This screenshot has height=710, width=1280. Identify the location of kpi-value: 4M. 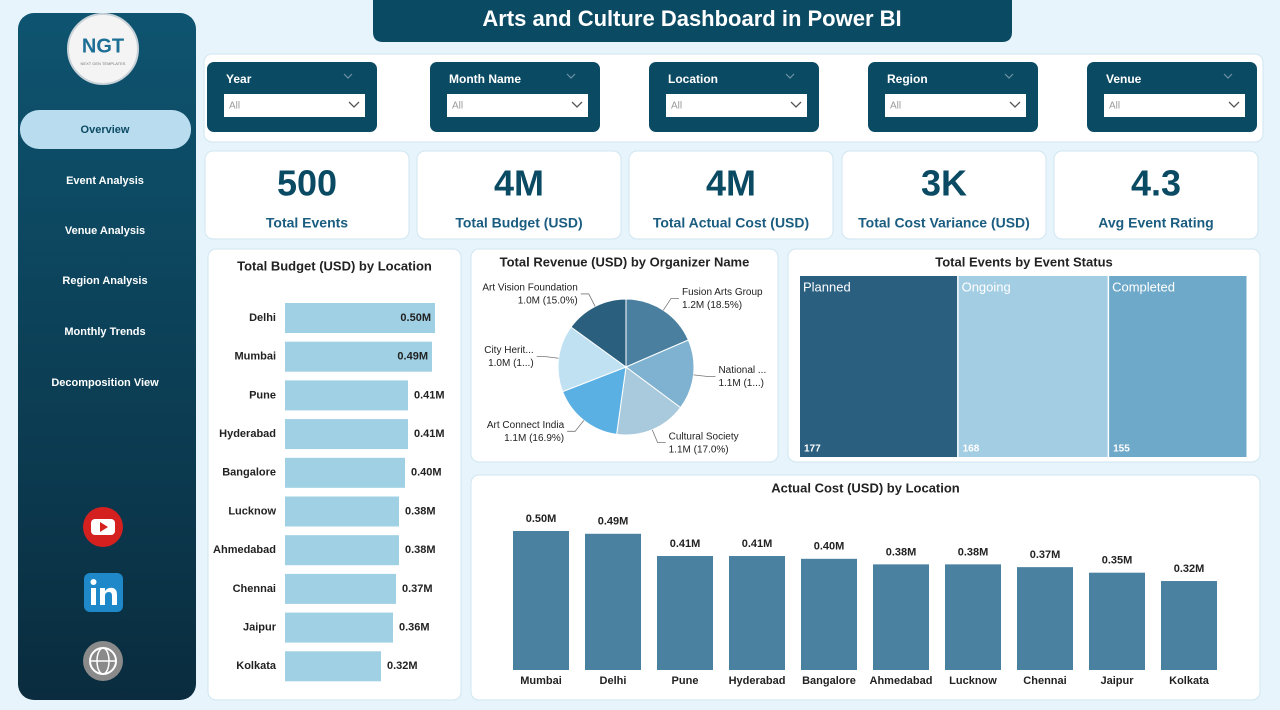
(519, 183).